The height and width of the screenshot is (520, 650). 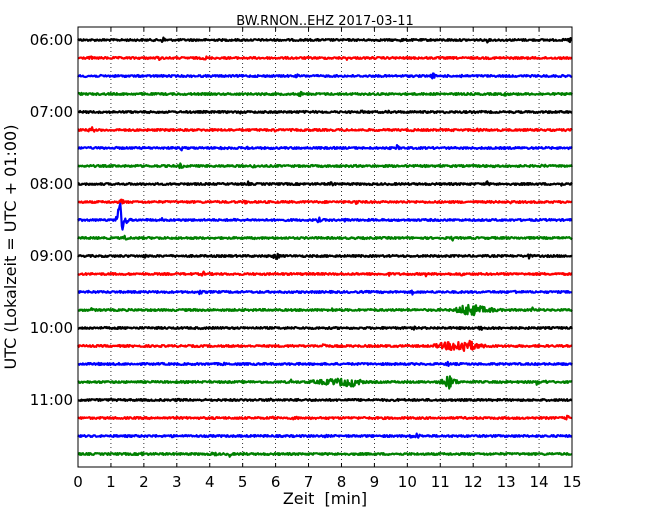 What do you see at coordinates (144, 482) in the screenshot?
I see `x-tick-label: 2` at bounding box center [144, 482].